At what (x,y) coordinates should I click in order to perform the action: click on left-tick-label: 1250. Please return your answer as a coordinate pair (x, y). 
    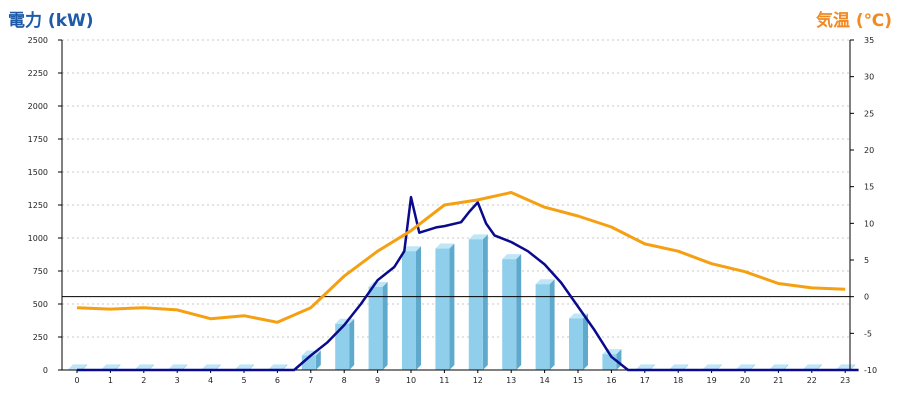
    Looking at the image, I should click on (38, 205).